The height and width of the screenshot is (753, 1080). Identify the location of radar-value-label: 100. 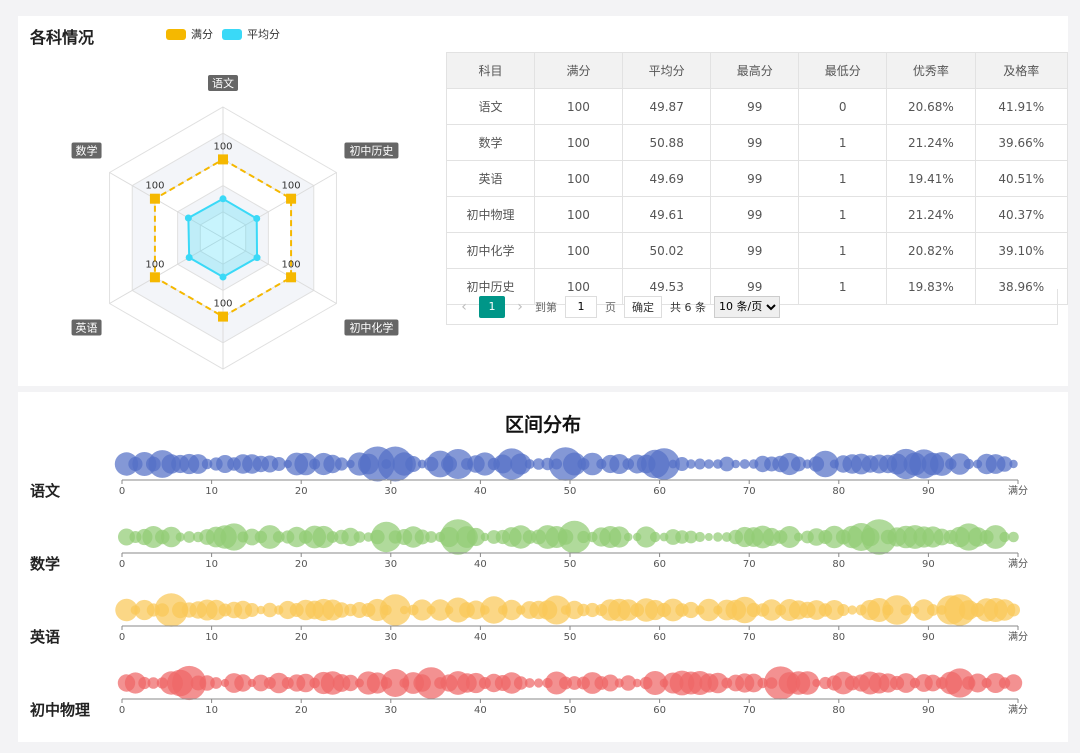
(291, 186).